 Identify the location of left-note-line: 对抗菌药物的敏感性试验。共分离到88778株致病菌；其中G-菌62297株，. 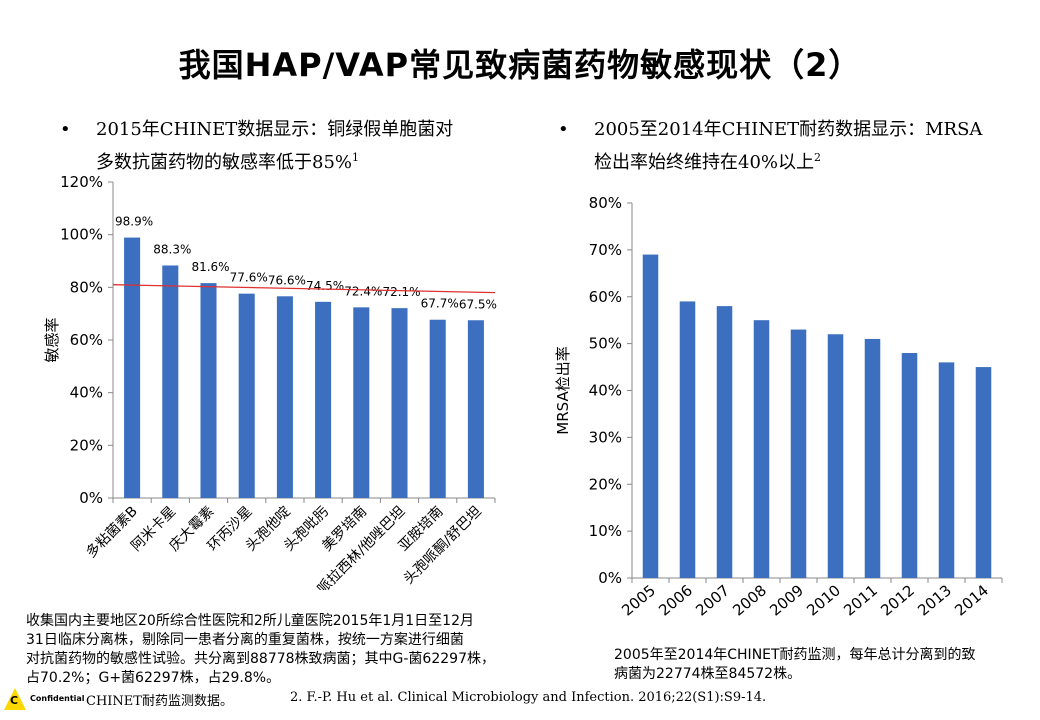
(260, 659).